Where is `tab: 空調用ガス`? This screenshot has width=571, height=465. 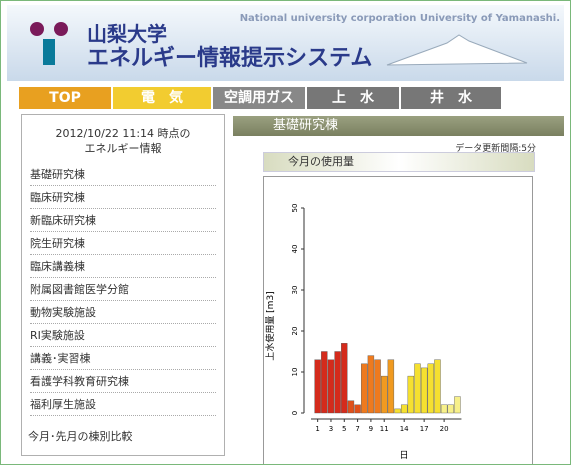 tab: 空調用ガス is located at coordinates (259, 98).